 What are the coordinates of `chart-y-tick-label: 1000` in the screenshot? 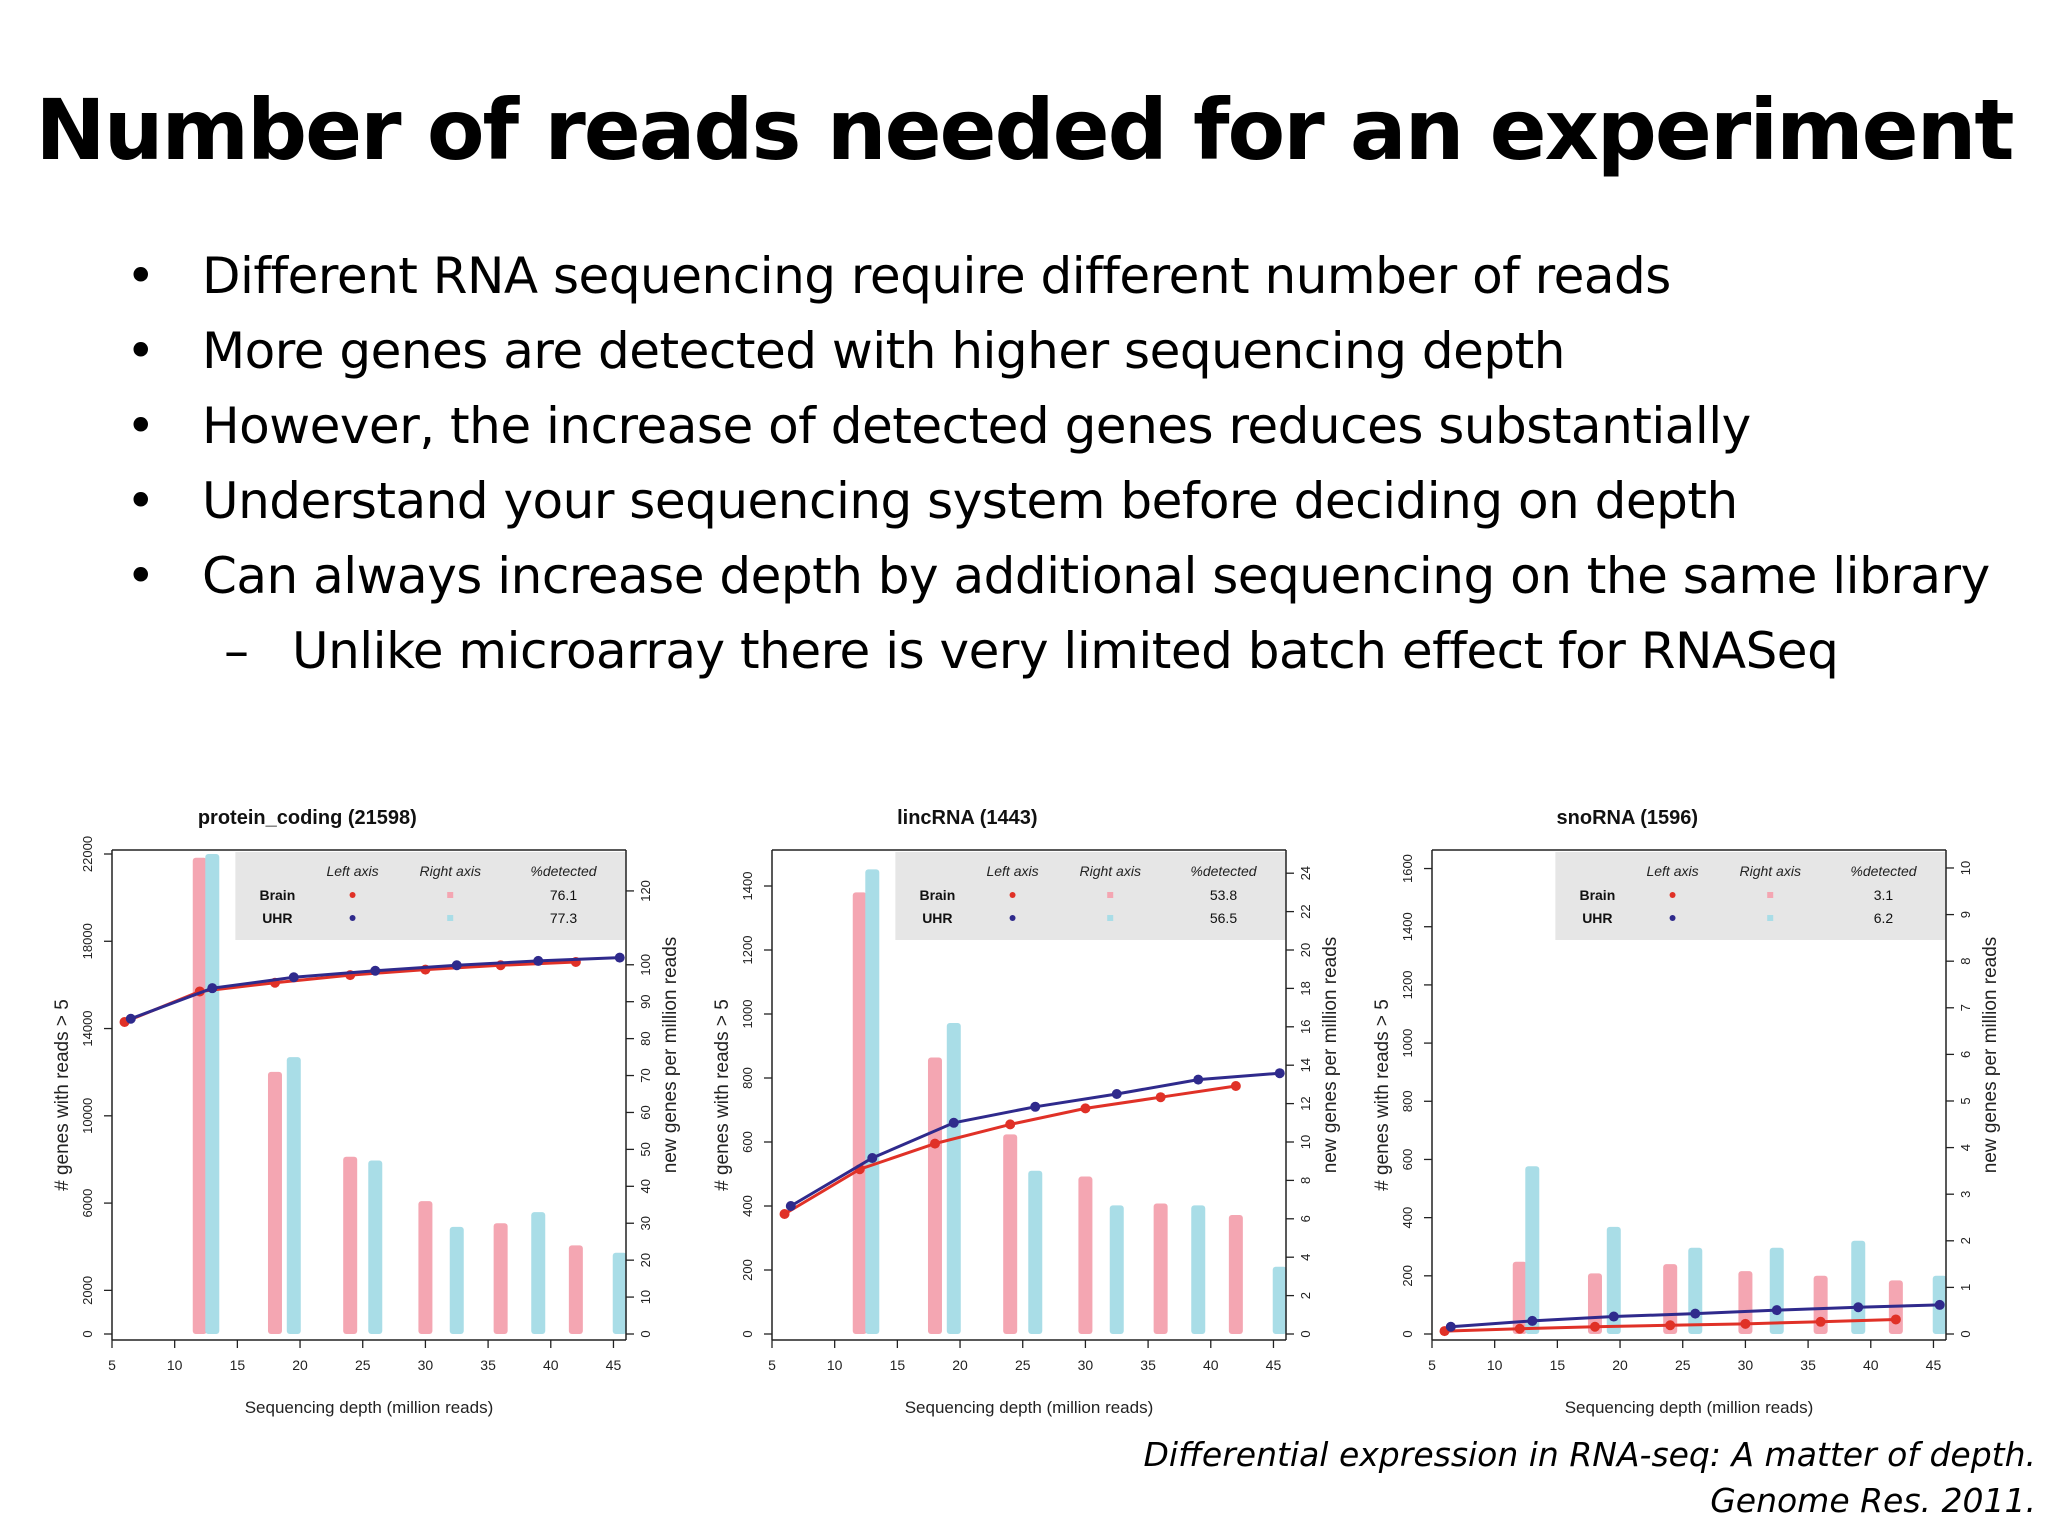 It's located at (1407, 1043).